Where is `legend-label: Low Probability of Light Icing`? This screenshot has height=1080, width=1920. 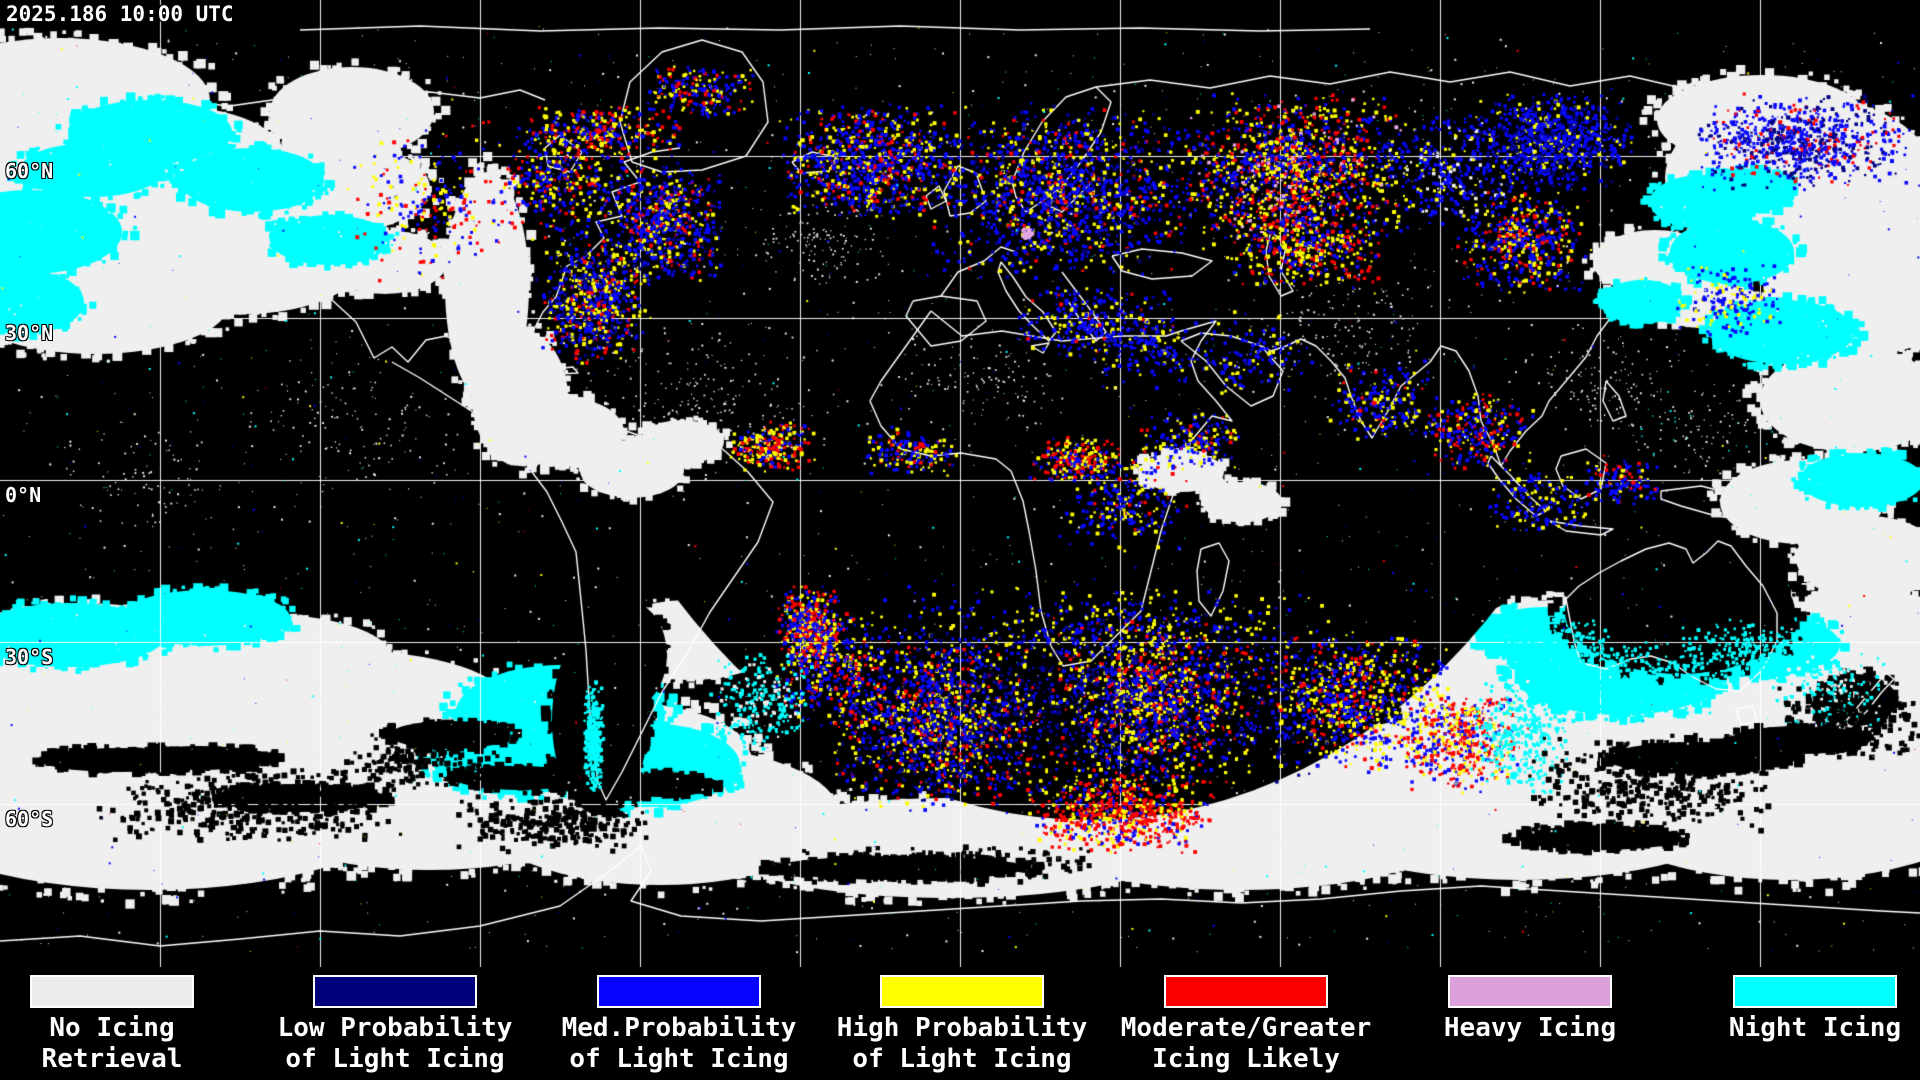
legend-label: Low Probability of Light Icing is located at coordinates (395, 1043).